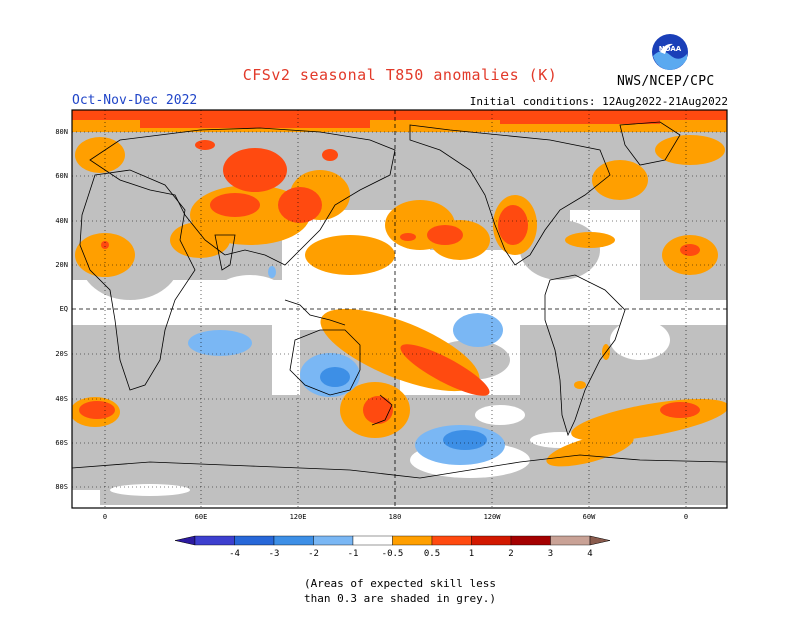 The height and width of the screenshot is (618, 800). What do you see at coordinates (61, 443) in the screenshot?
I see `lat-label: 60S` at bounding box center [61, 443].